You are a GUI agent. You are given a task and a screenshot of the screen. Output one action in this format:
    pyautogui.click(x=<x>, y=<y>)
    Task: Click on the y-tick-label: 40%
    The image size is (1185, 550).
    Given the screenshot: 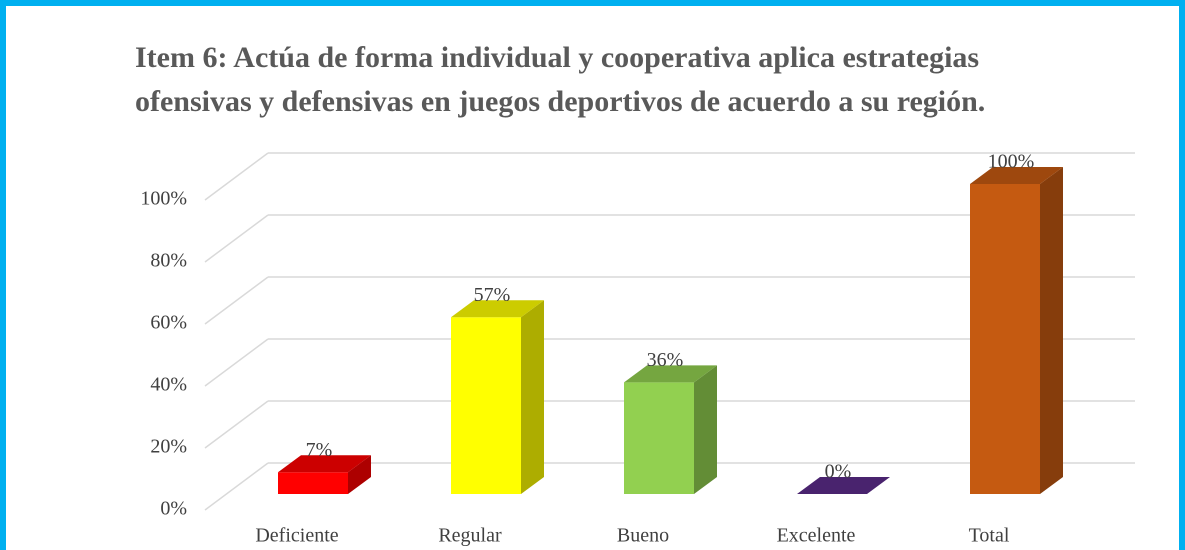 What is the action you would take?
    pyautogui.click(x=168, y=385)
    